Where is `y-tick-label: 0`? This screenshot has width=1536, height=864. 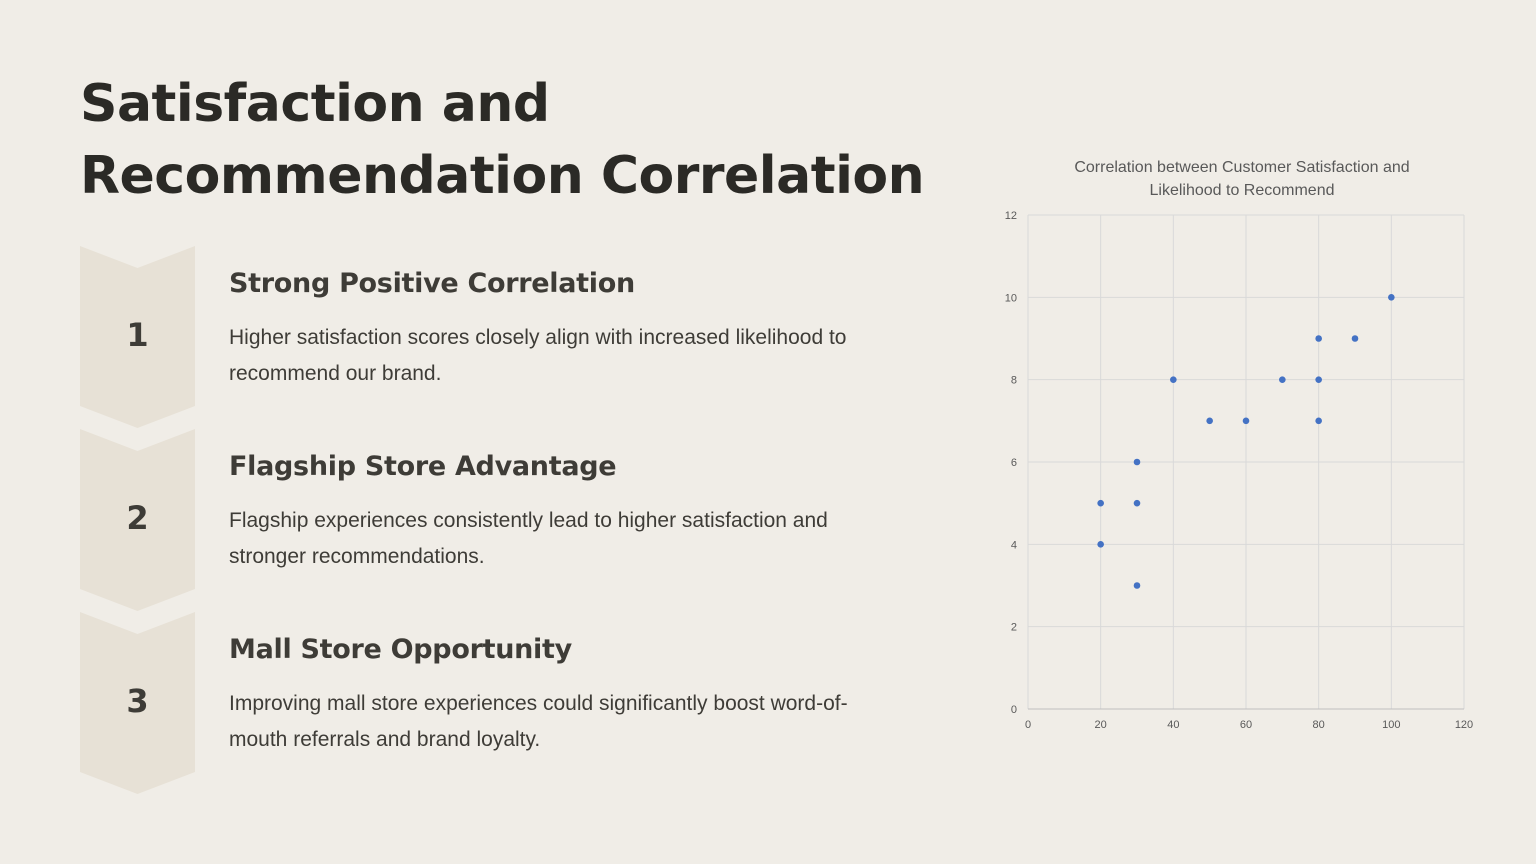
y-tick-label: 0 is located at coordinates (1014, 710).